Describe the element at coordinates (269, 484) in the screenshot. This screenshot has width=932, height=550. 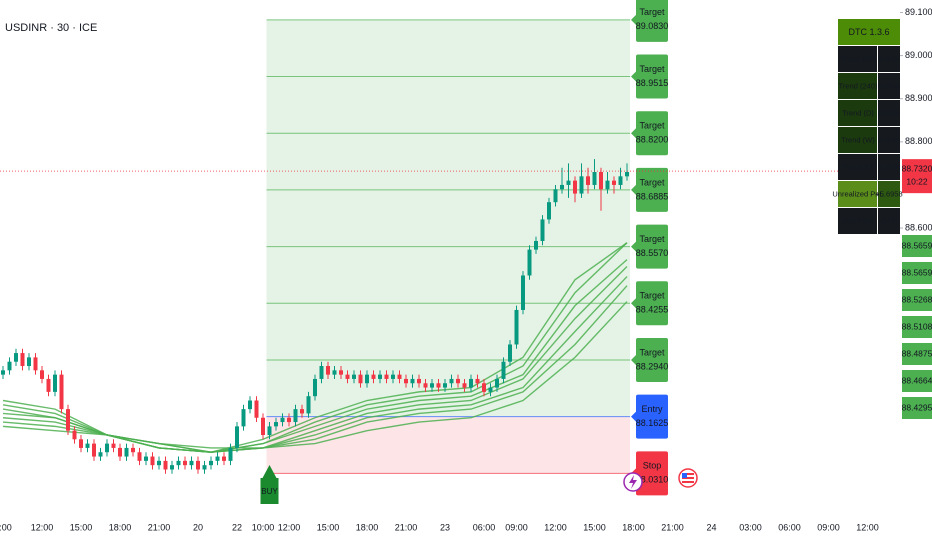
I see `buy-signal` at that location.